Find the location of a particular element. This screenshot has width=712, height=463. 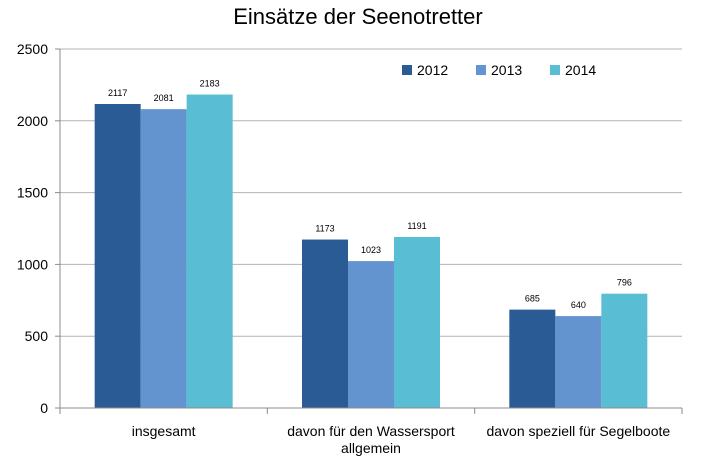

data-label: 1023 is located at coordinates (371, 250).